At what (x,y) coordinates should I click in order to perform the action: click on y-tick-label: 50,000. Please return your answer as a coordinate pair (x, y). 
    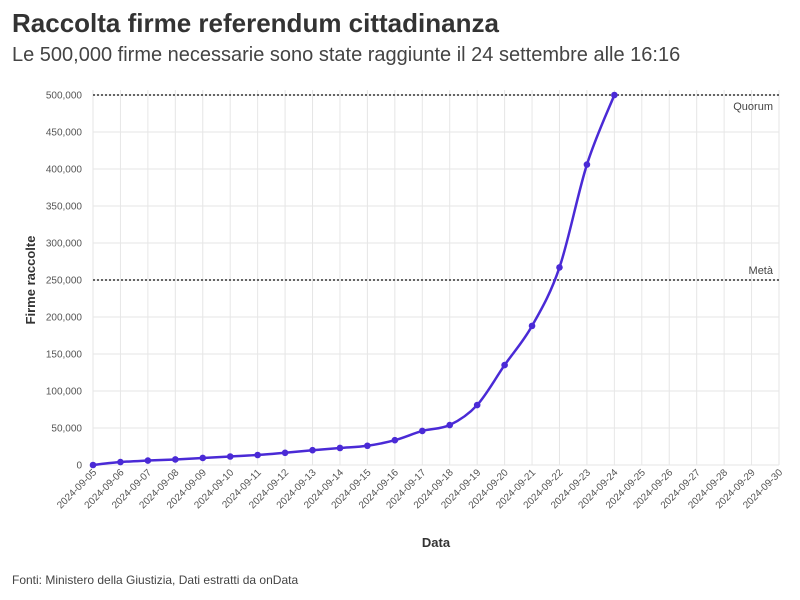
    Looking at the image, I should click on (66, 429).